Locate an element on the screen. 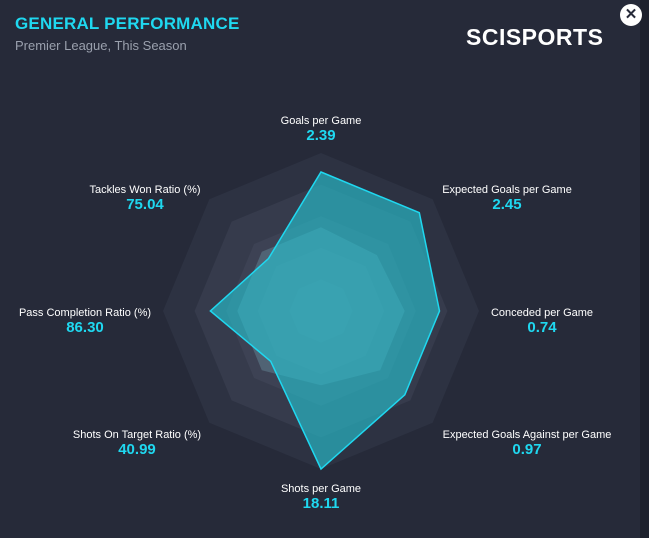  axis-label-5: Shots per Game is located at coordinates (321, 489).